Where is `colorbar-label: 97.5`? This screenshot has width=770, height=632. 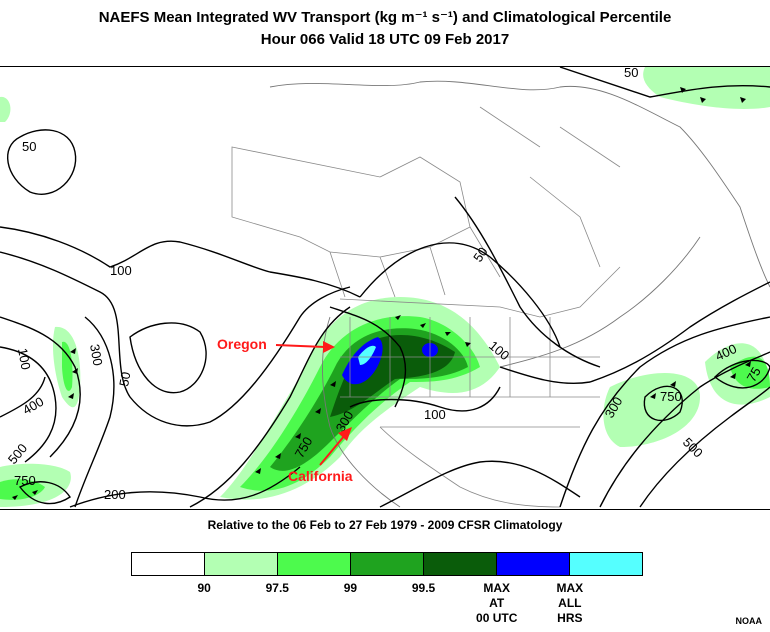
colorbar-label: 97.5 is located at coordinates (277, 588).